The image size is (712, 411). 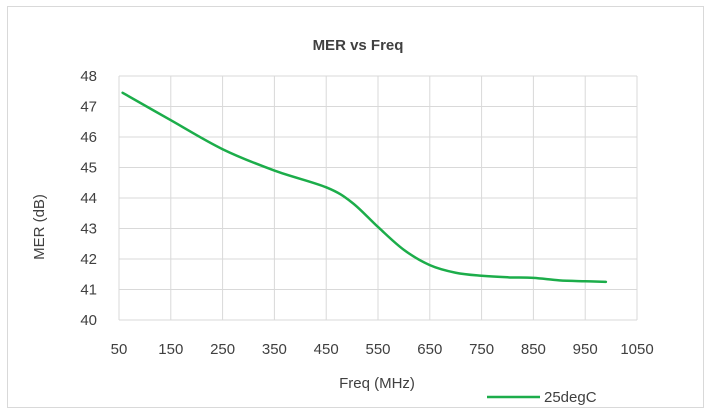 What do you see at coordinates (222, 349) in the screenshot?
I see `x-tick-label: 250` at bounding box center [222, 349].